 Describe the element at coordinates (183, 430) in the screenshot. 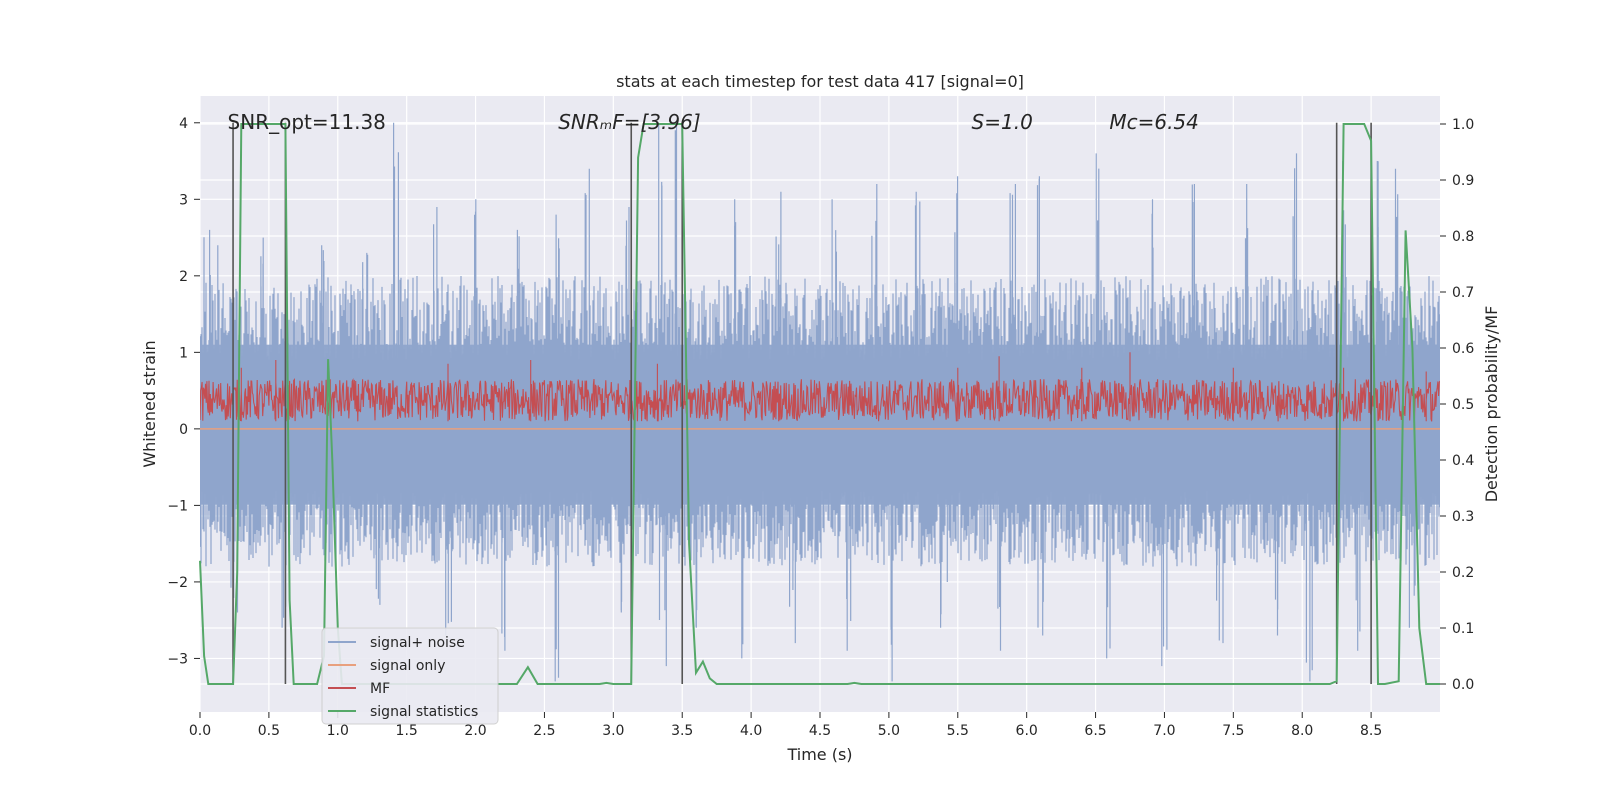

I see `y-tick-label-left: 0` at that location.